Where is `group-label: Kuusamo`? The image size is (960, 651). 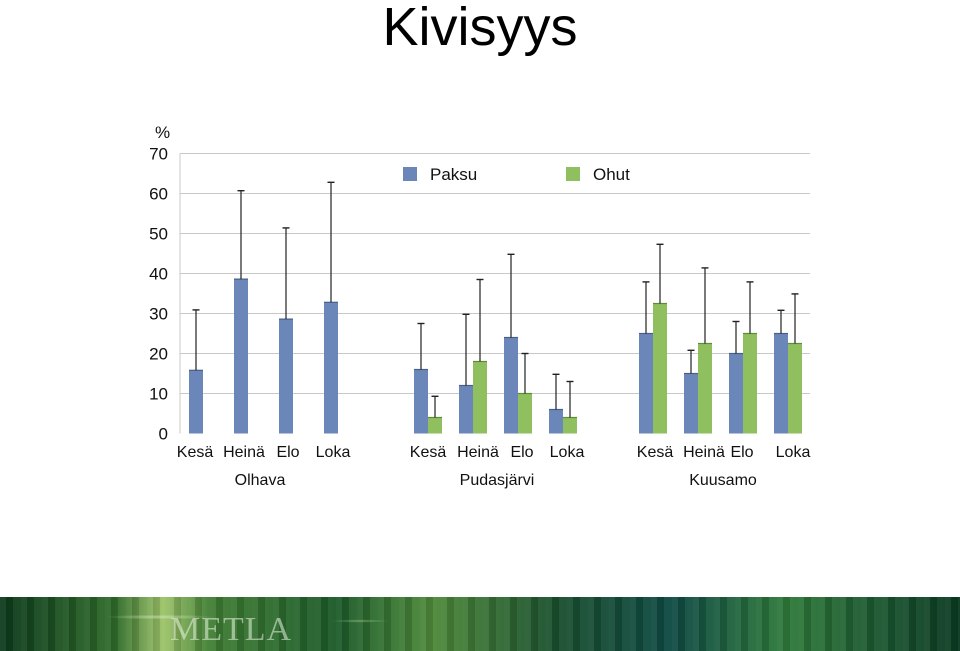
group-label: Kuusamo is located at coordinates (723, 480).